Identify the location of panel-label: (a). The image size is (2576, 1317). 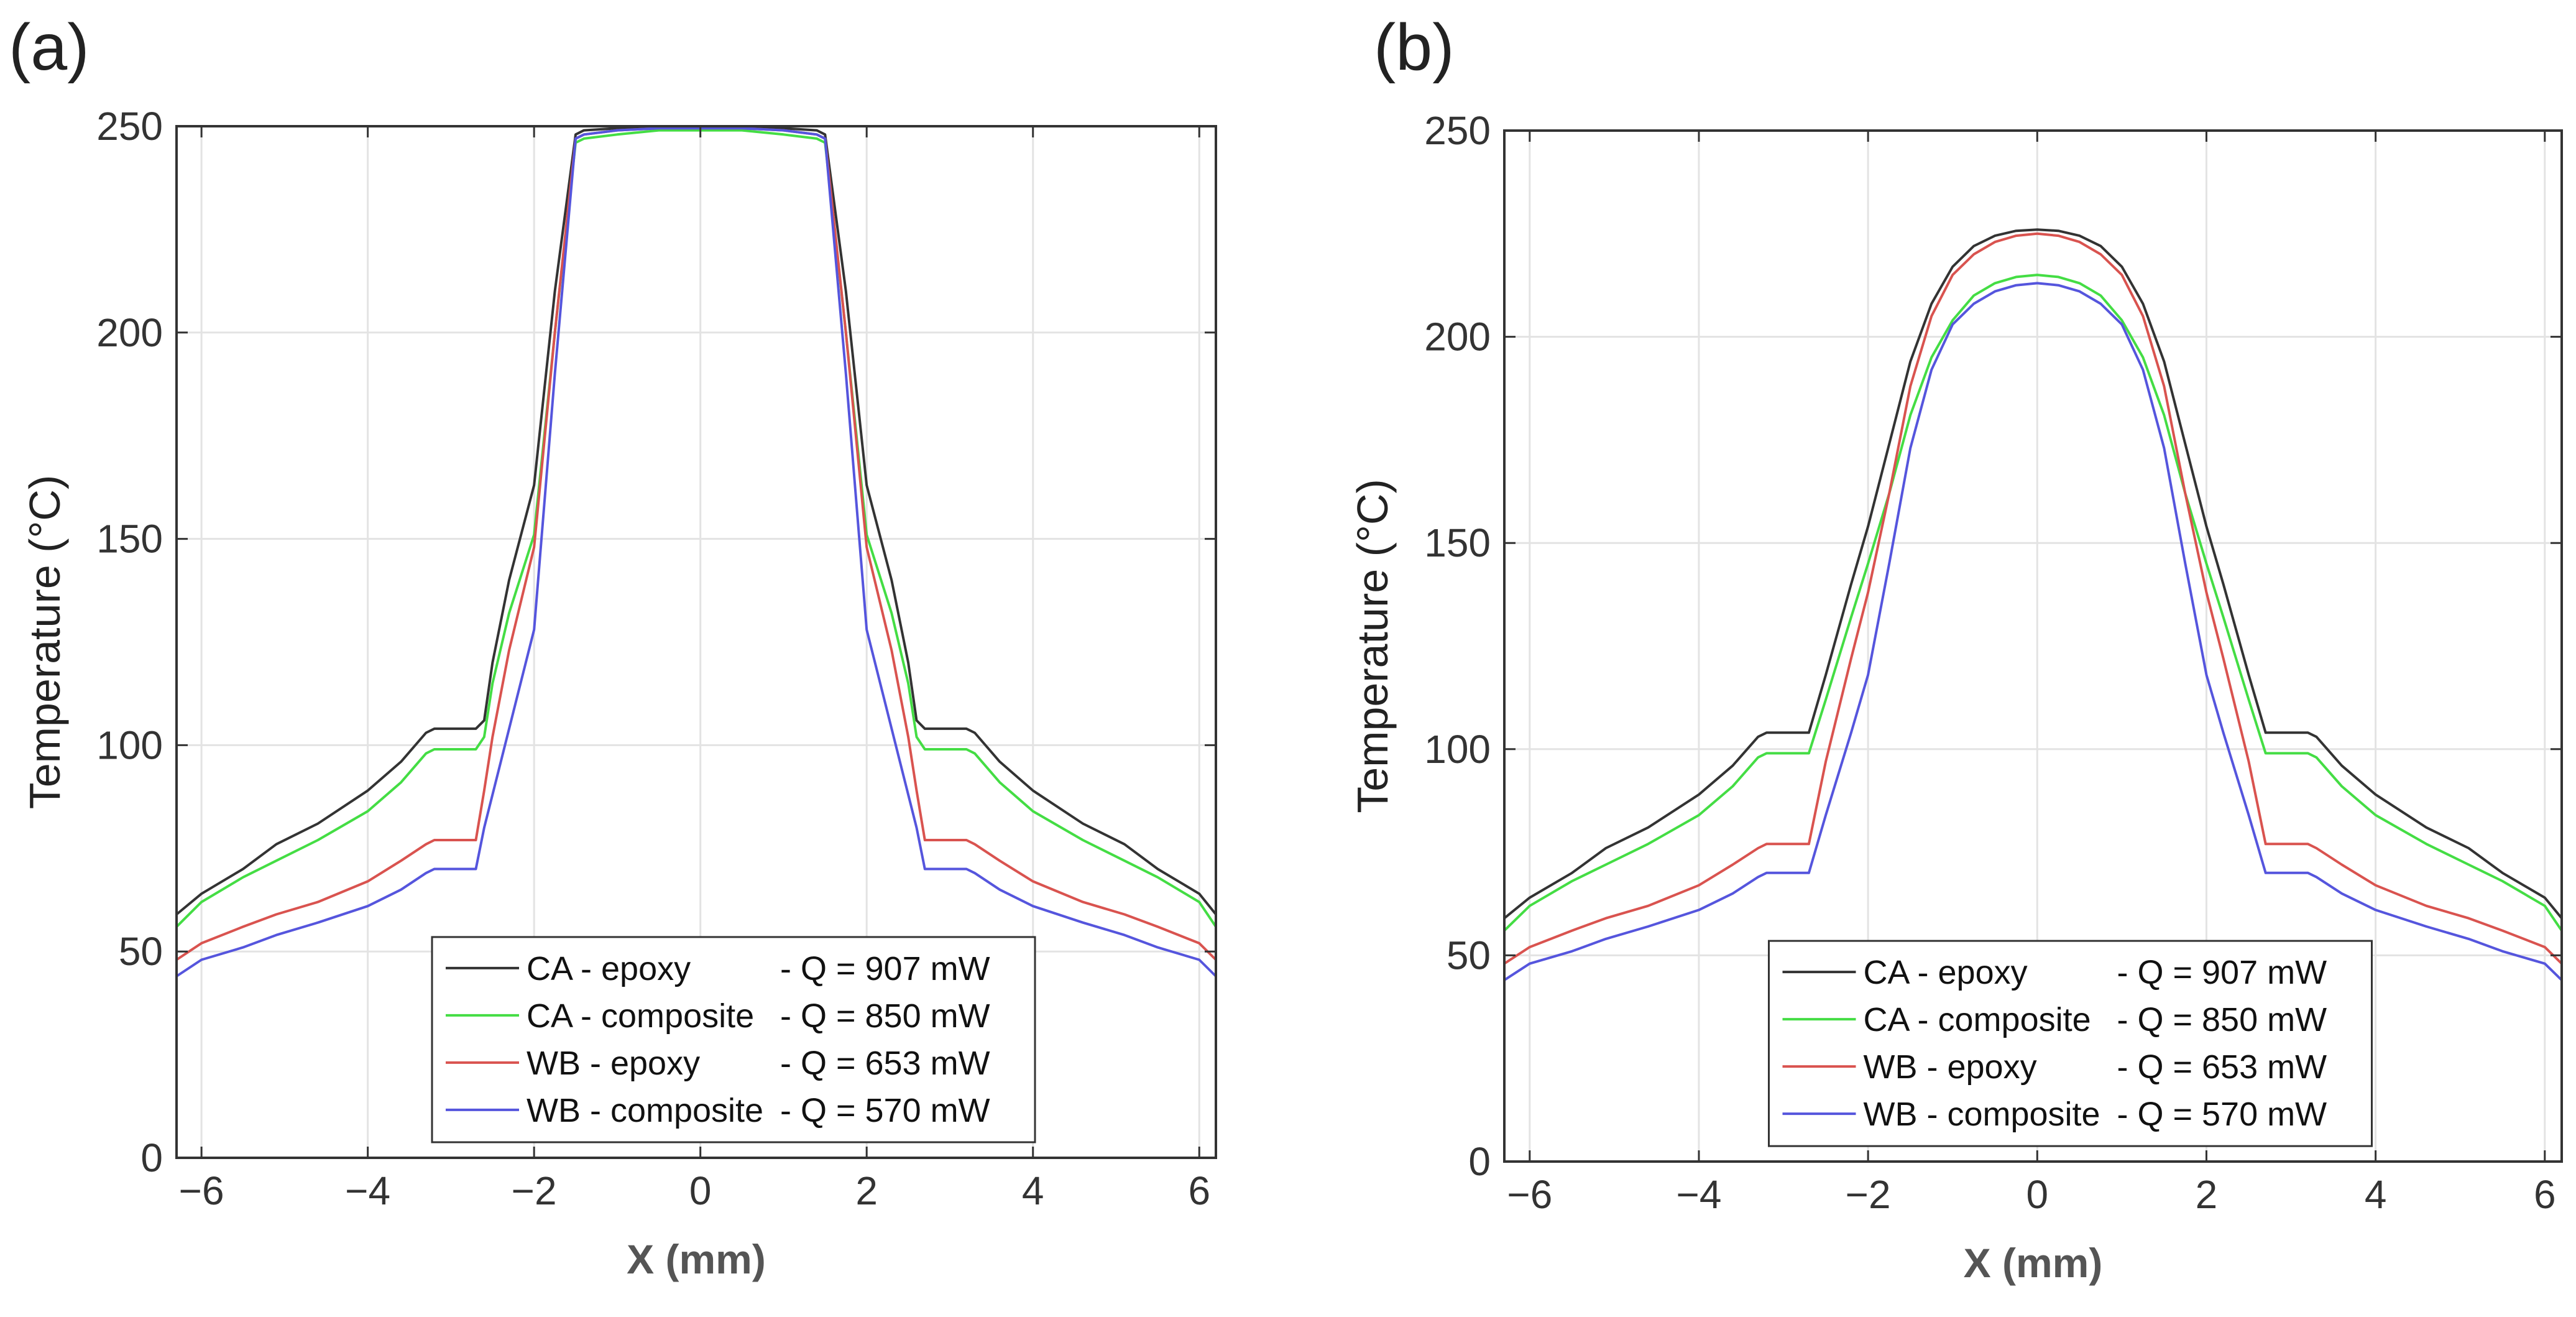
(49, 48).